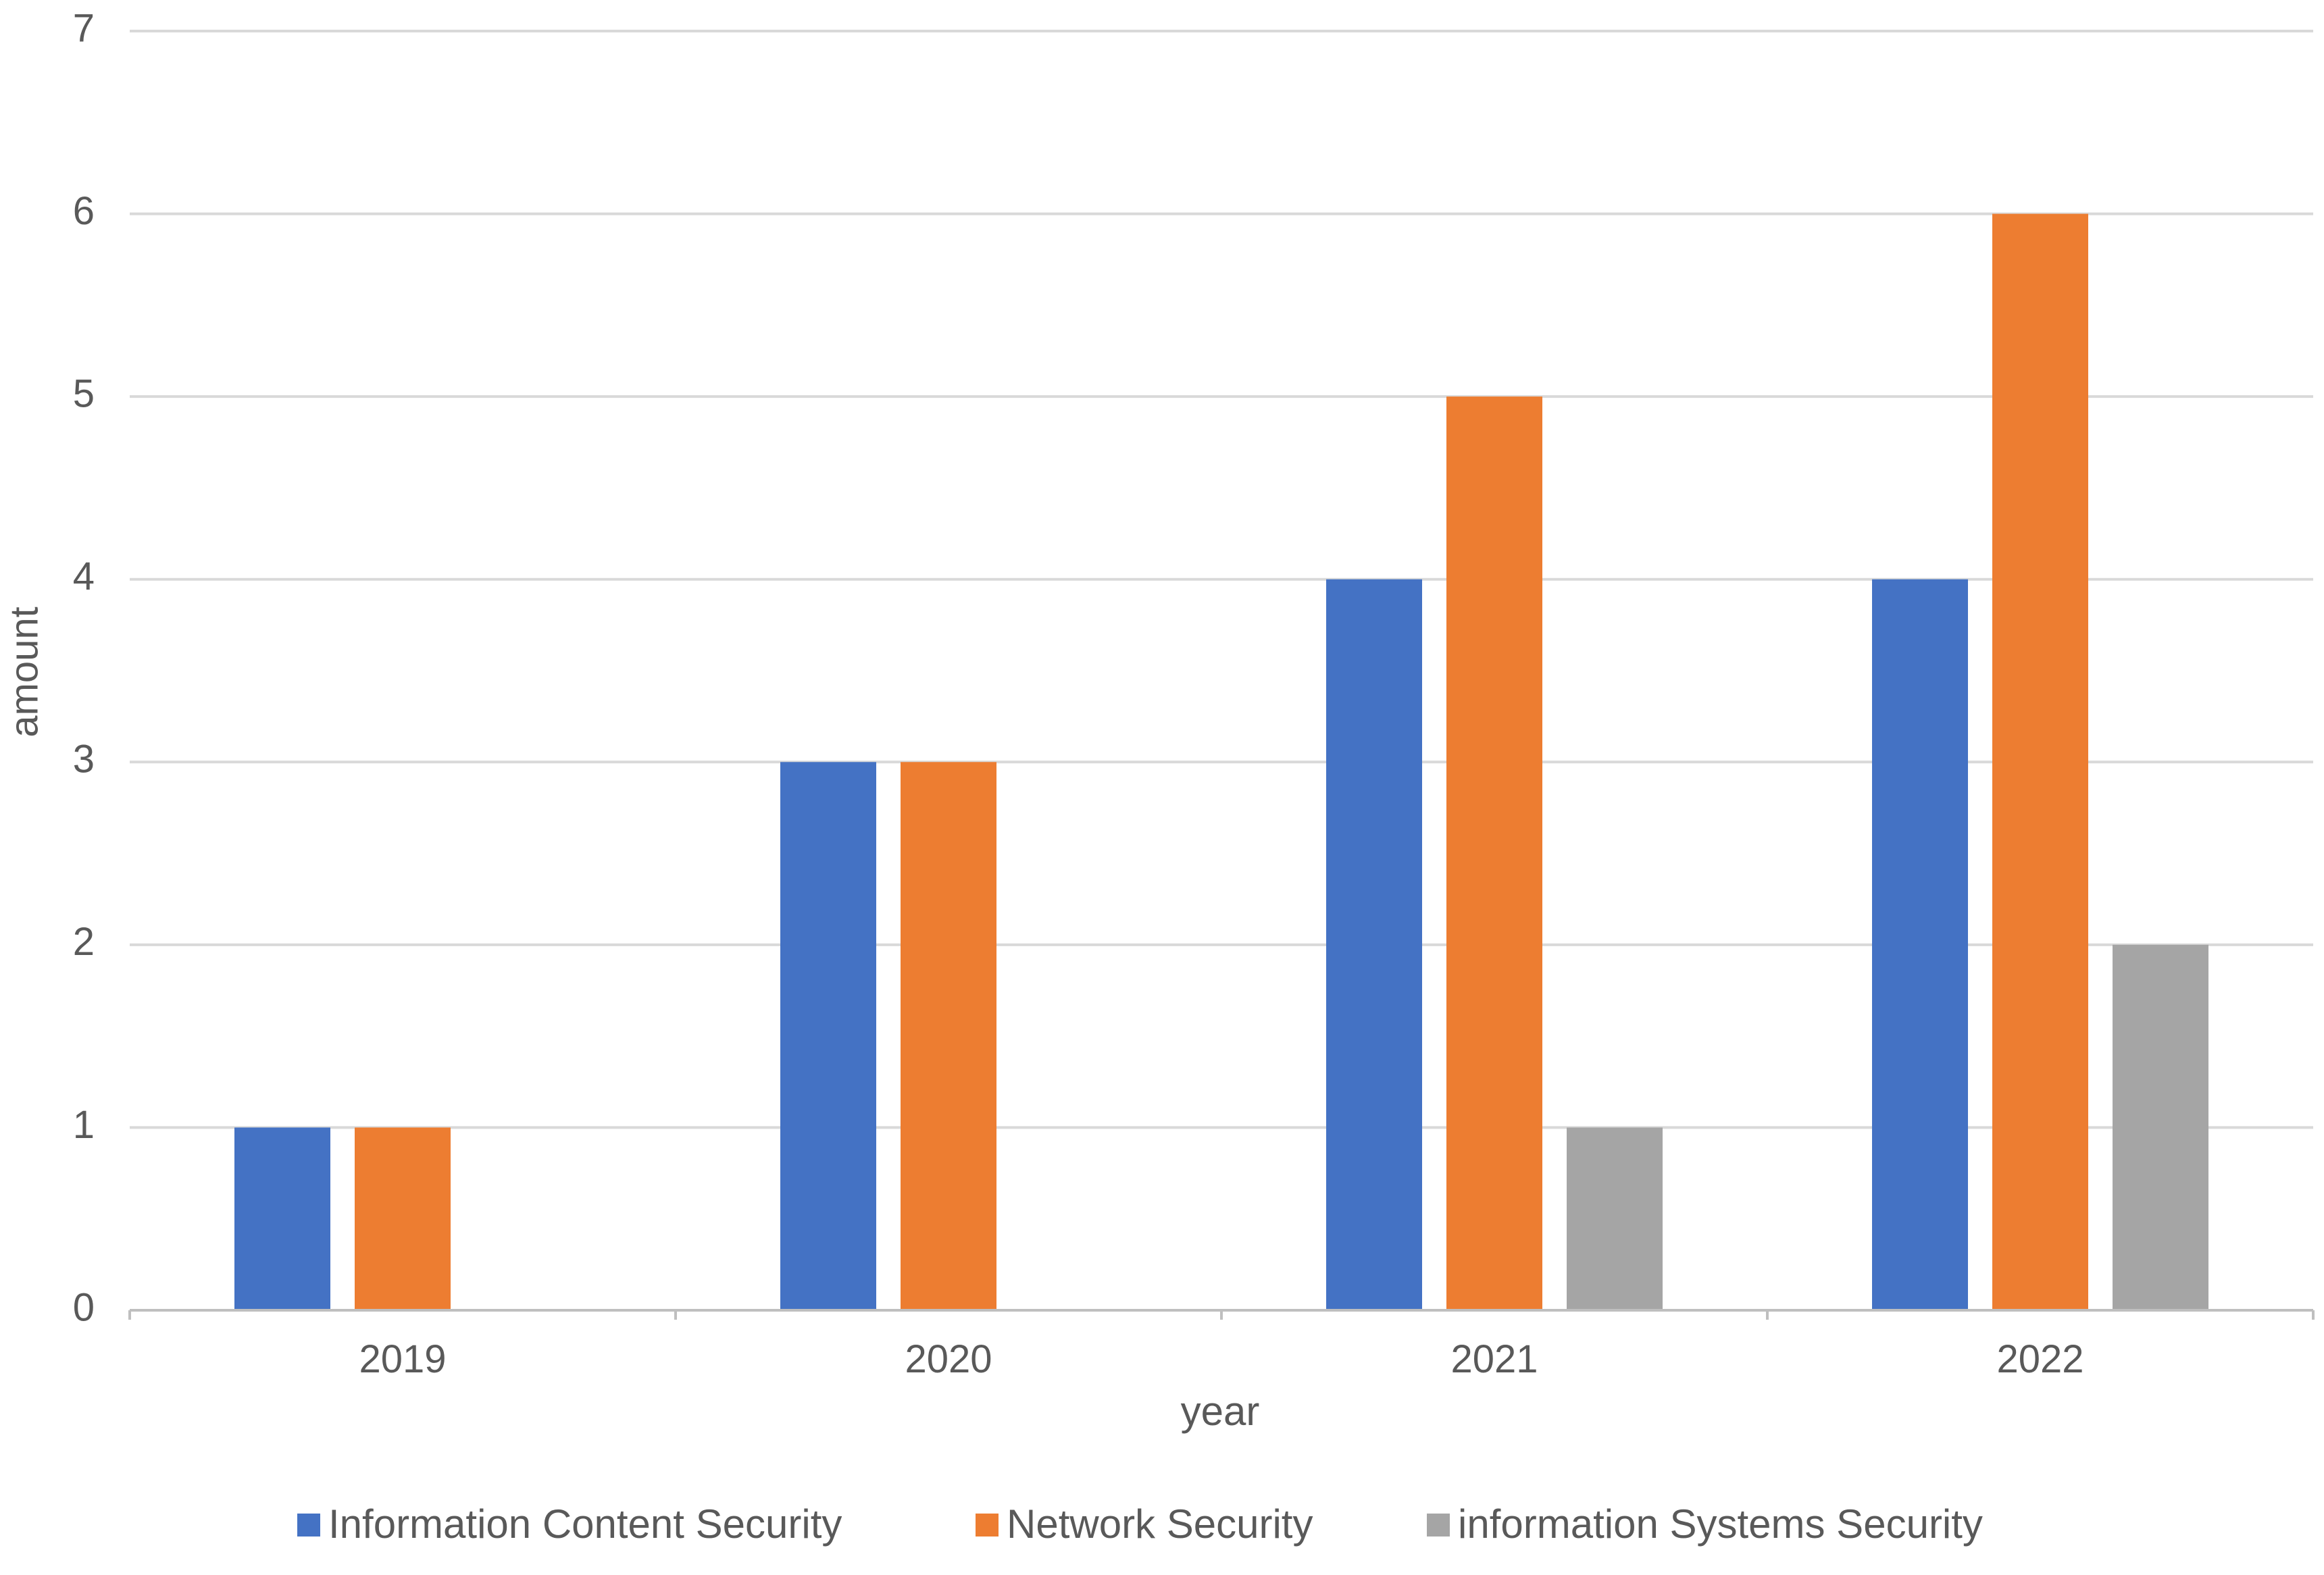 Image resolution: width=2324 pixels, height=1575 pixels. What do you see at coordinates (1221, 1359) in the screenshot?
I see `x-tick-labels: 2019 2020 2021 2022` at bounding box center [1221, 1359].